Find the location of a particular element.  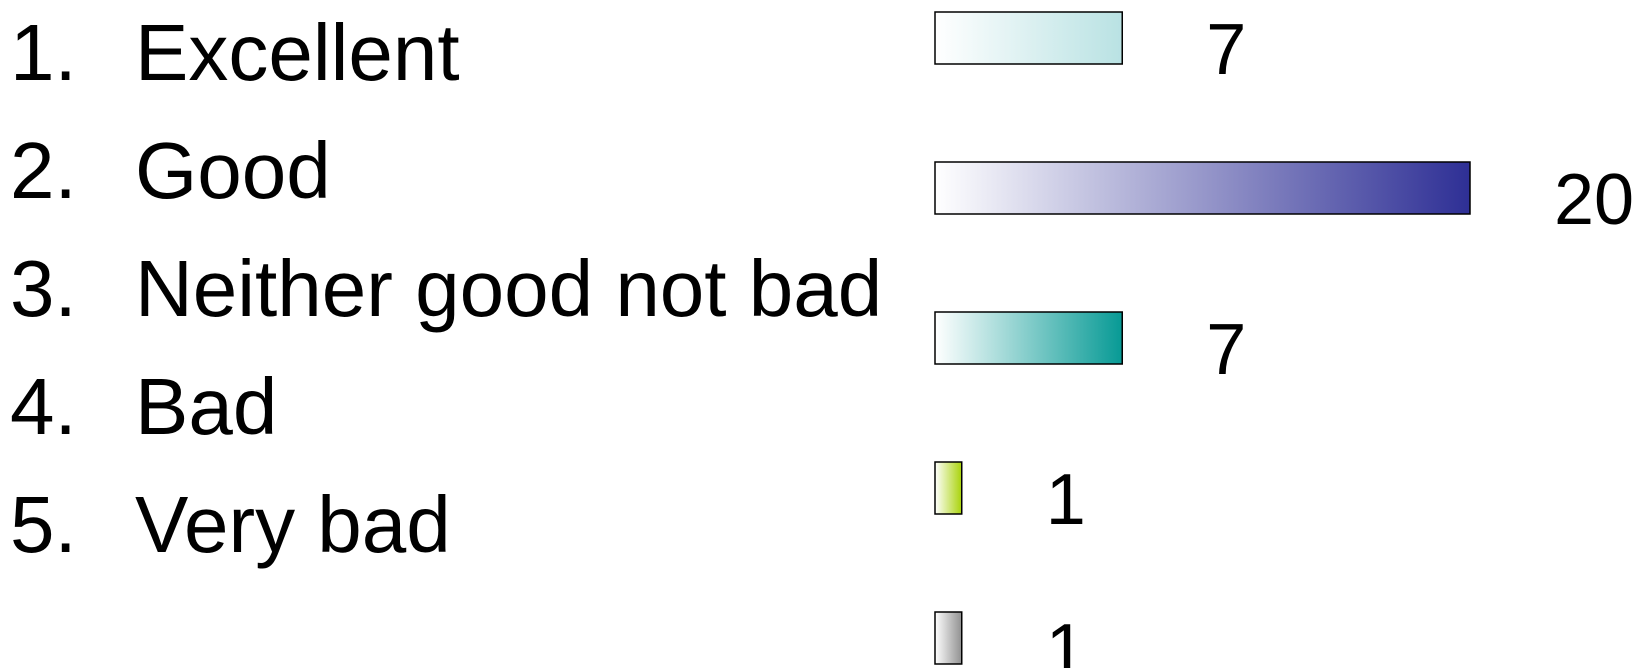

option-label: Bad is located at coordinates (206, 406).